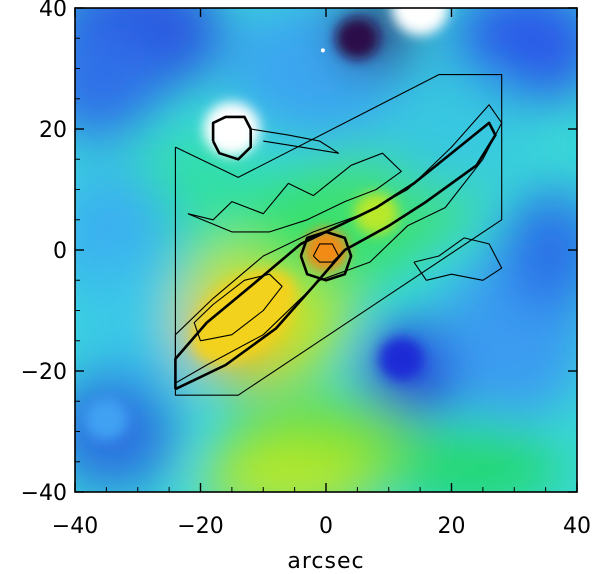 This screenshot has width=600, height=574. I want to click on x-axis-title: arcsec, so click(325, 561).